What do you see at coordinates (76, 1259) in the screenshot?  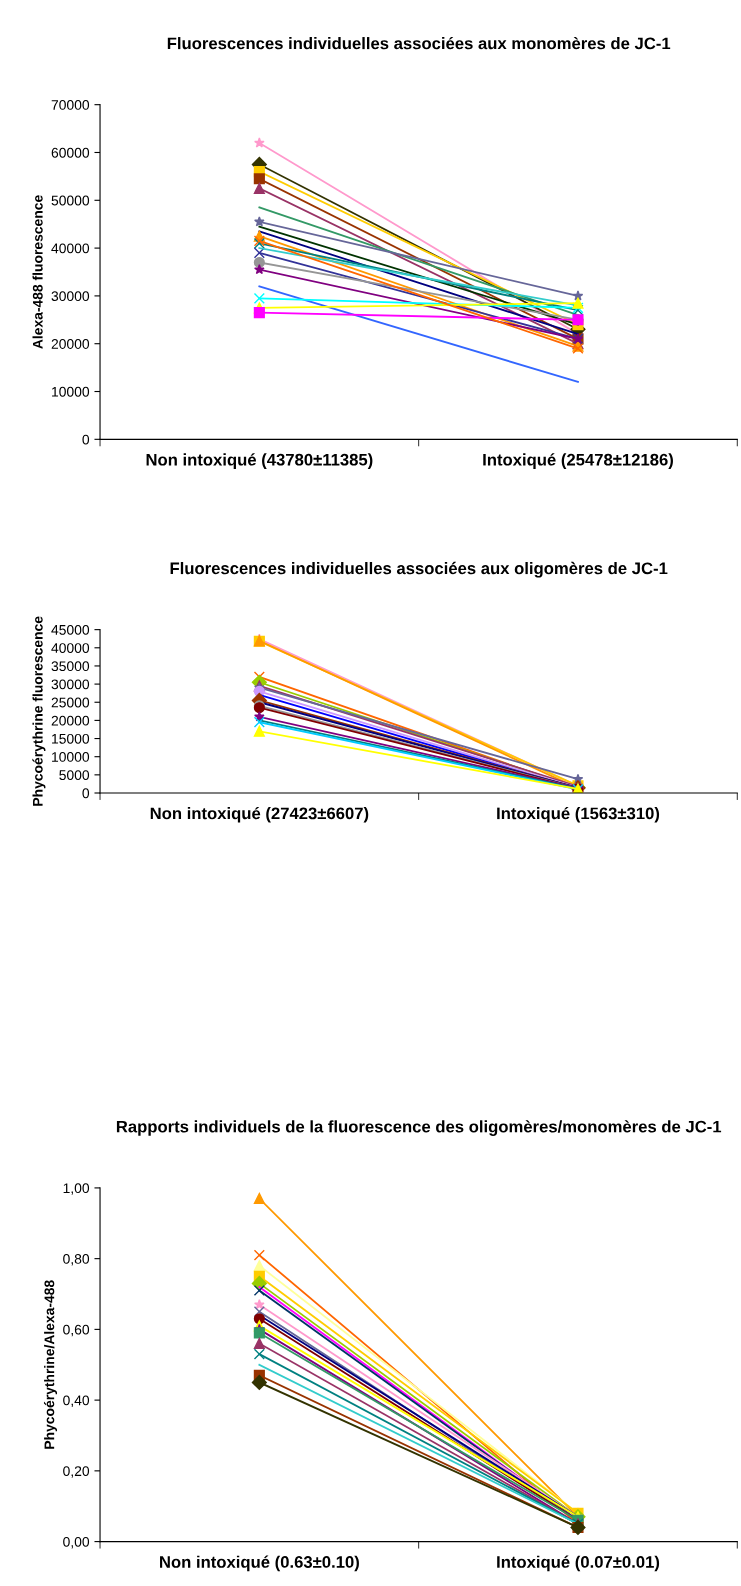 I see `y-tick-label: 0,80` at bounding box center [76, 1259].